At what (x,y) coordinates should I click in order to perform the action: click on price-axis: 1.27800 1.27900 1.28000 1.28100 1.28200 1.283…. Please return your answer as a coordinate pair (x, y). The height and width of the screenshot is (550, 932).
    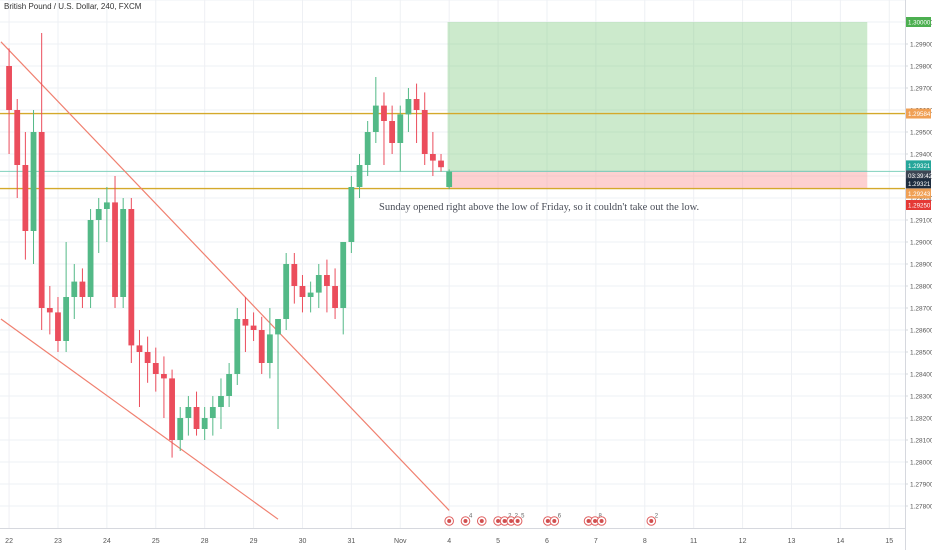
    Looking at the image, I should click on (918, 275).